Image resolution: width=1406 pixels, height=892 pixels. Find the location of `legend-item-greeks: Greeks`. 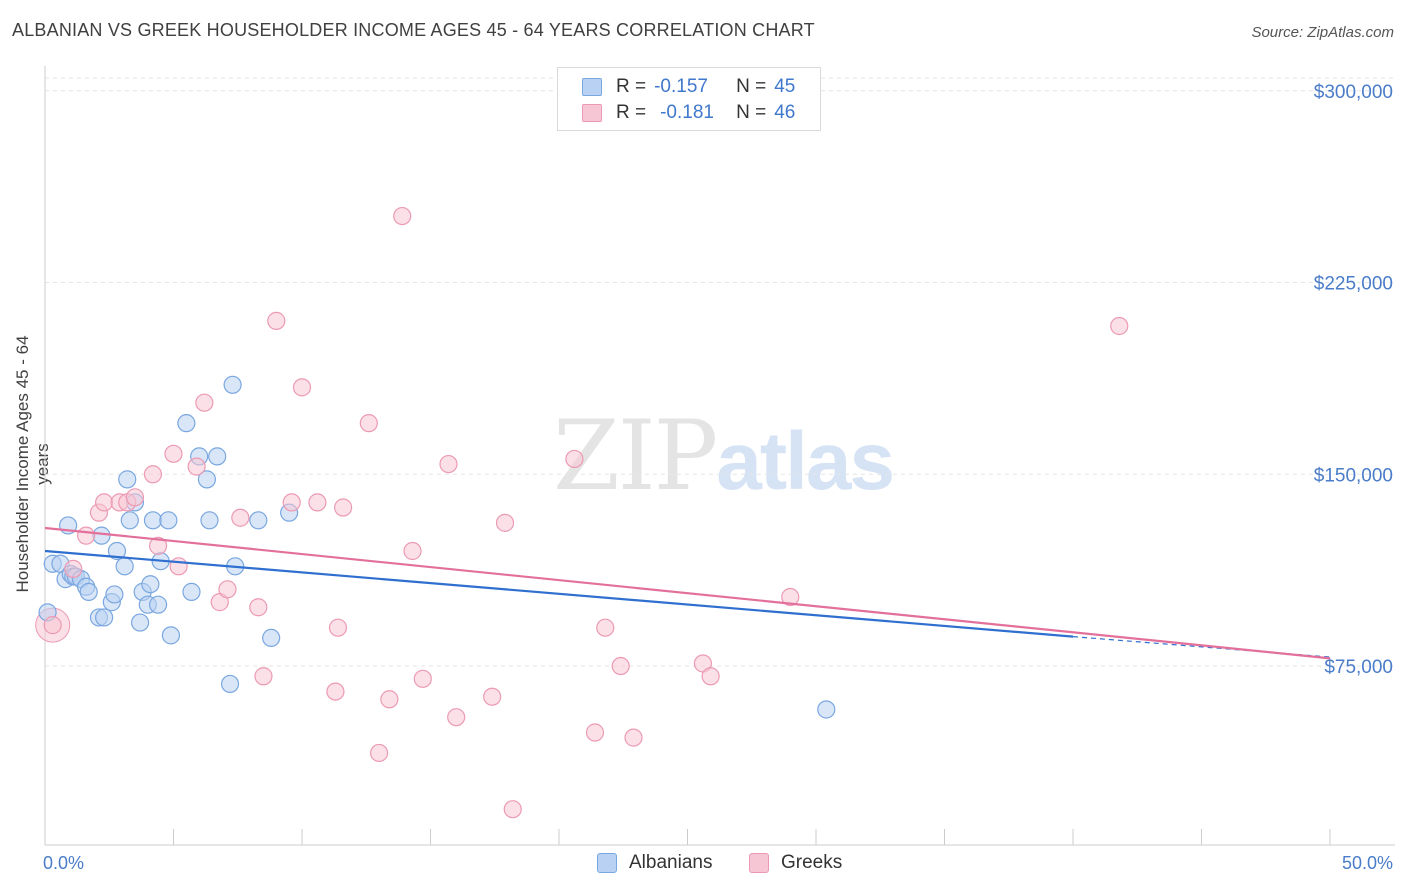

legend-item-greeks: Greeks is located at coordinates (795, 863).